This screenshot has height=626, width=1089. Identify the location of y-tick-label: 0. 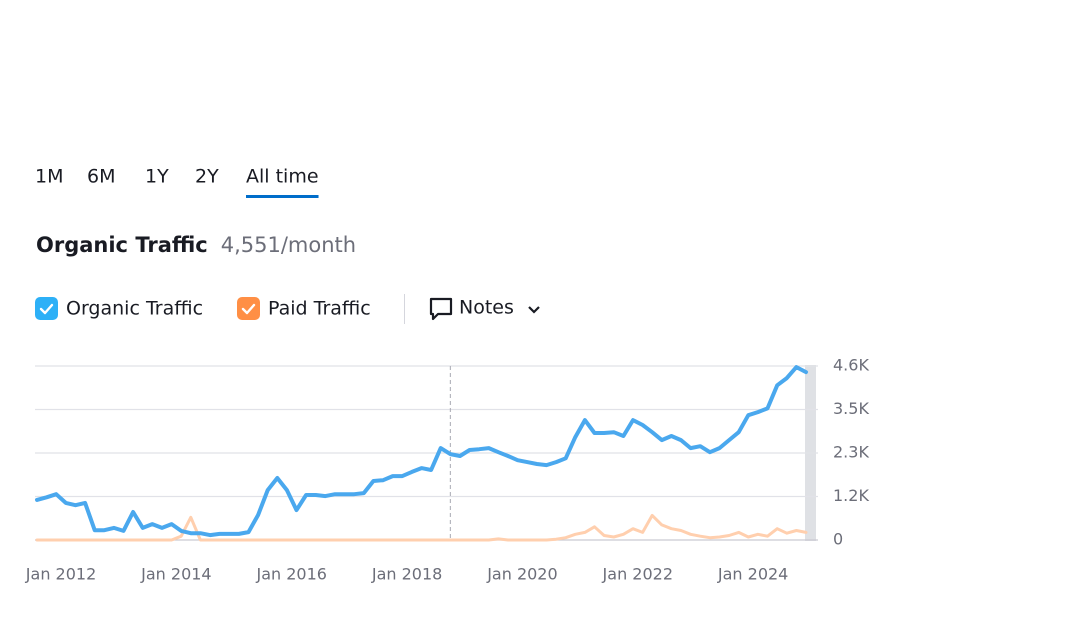
(838, 539).